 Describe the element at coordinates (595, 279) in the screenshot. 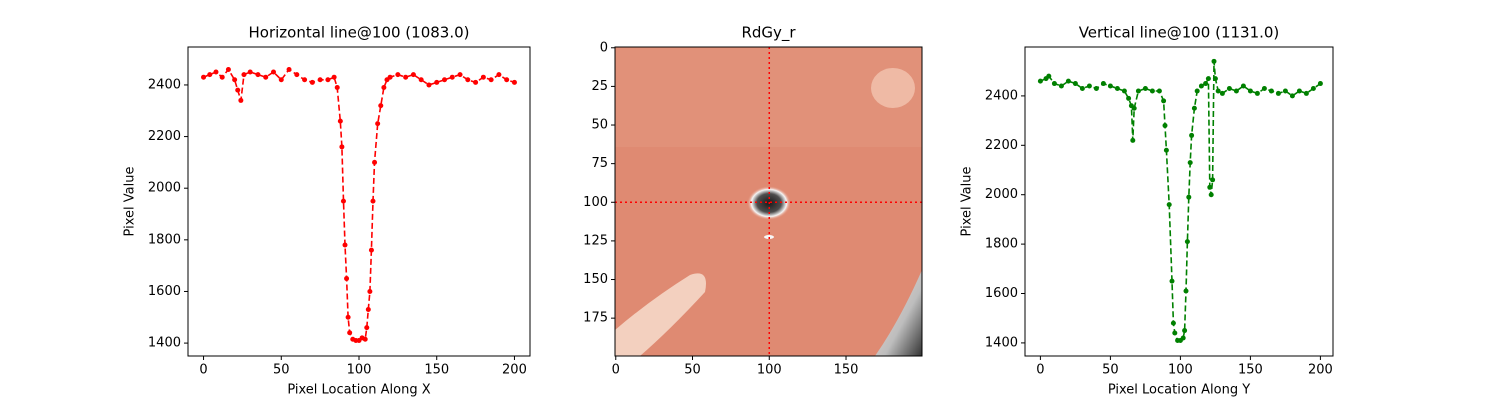

I see `y-tick-label: 150` at that location.